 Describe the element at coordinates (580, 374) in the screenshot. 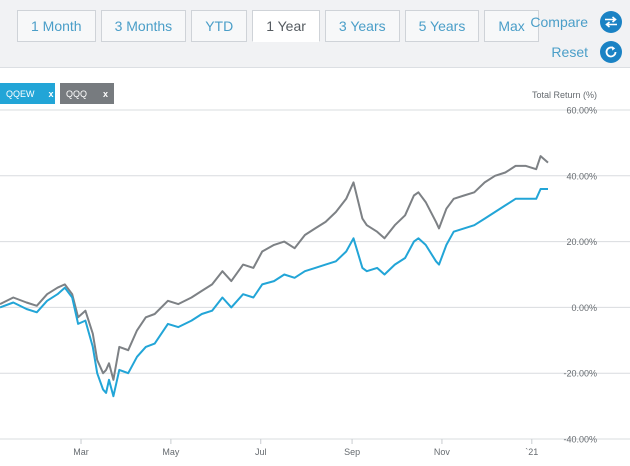

I see `y-tick-label: -20.00%` at that location.